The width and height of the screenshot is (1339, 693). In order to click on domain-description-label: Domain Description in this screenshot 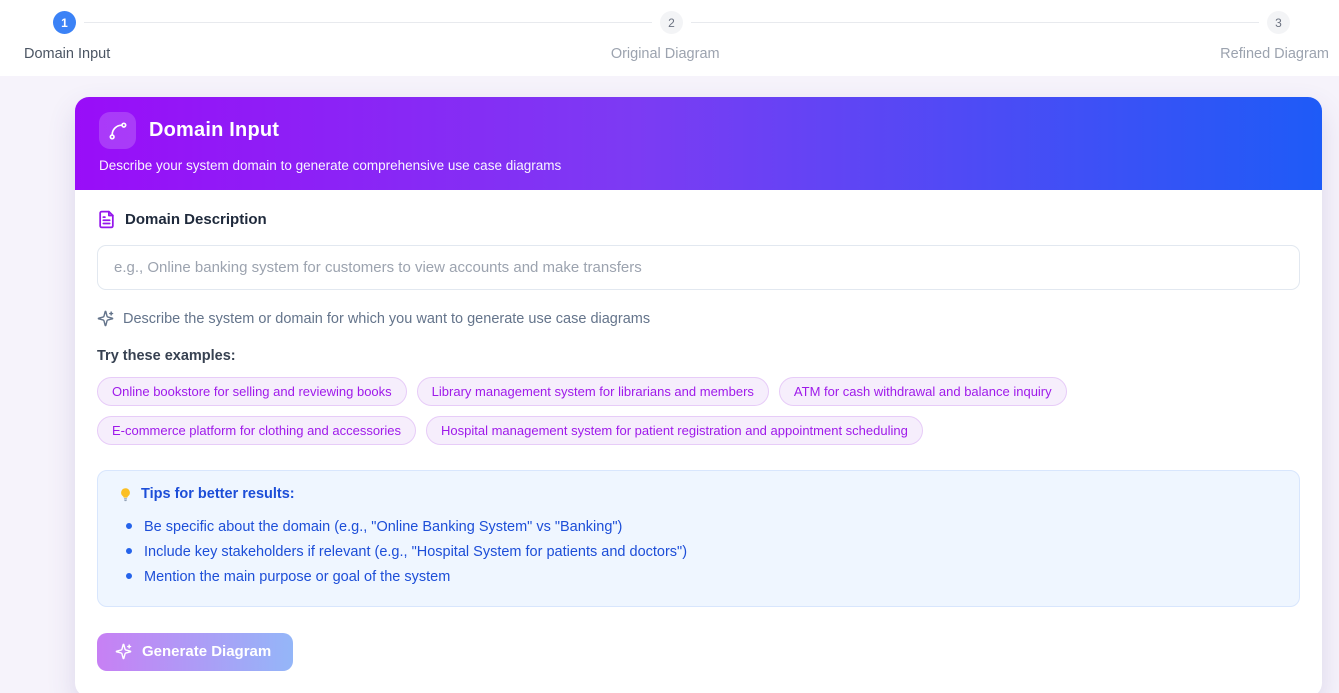, I will do `click(196, 219)`.